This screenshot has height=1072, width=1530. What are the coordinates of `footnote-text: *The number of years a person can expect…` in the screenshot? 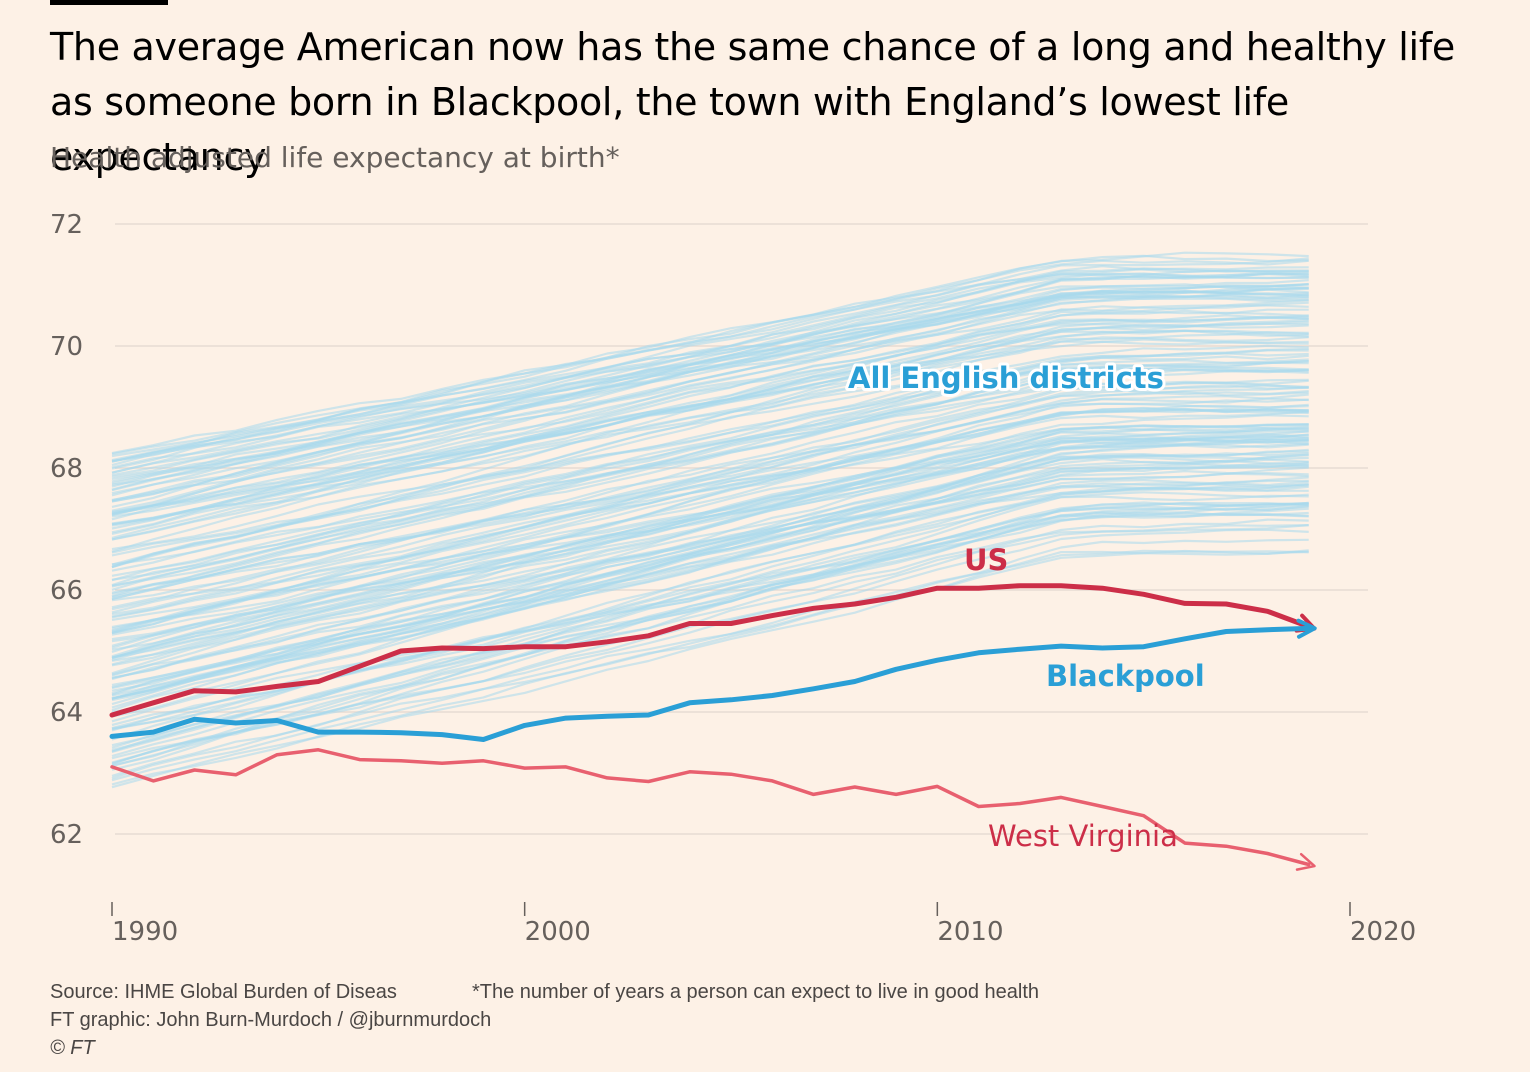 It's located at (756, 992).